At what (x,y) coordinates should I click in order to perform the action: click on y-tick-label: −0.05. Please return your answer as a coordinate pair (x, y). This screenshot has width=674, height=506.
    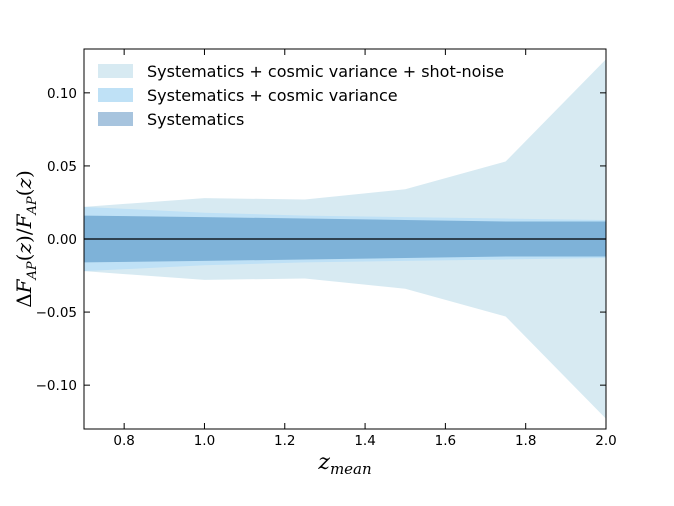
    Looking at the image, I should click on (56, 313).